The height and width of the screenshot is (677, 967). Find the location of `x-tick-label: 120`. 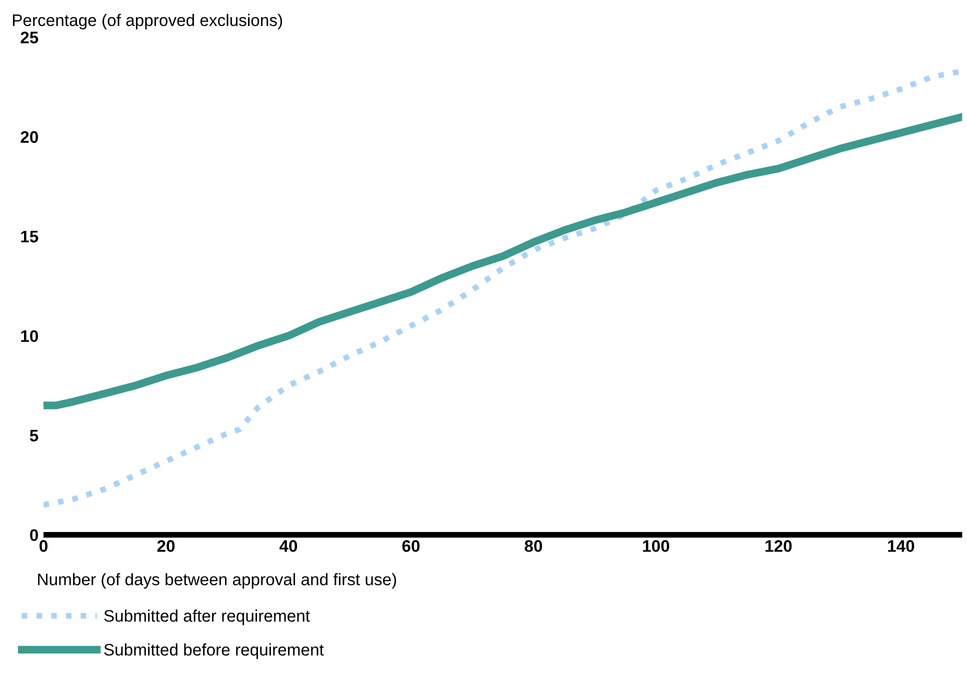

x-tick-label: 120 is located at coordinates (779, 546).